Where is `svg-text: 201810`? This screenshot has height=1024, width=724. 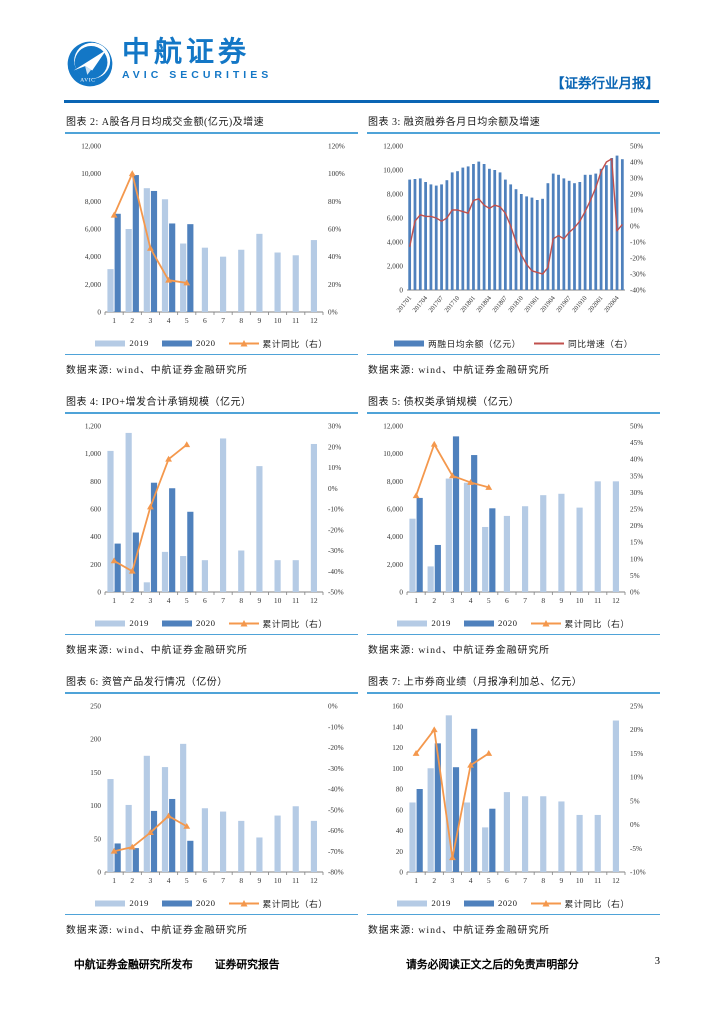
svg-text: 201810 is located at coordinates (516, 304).